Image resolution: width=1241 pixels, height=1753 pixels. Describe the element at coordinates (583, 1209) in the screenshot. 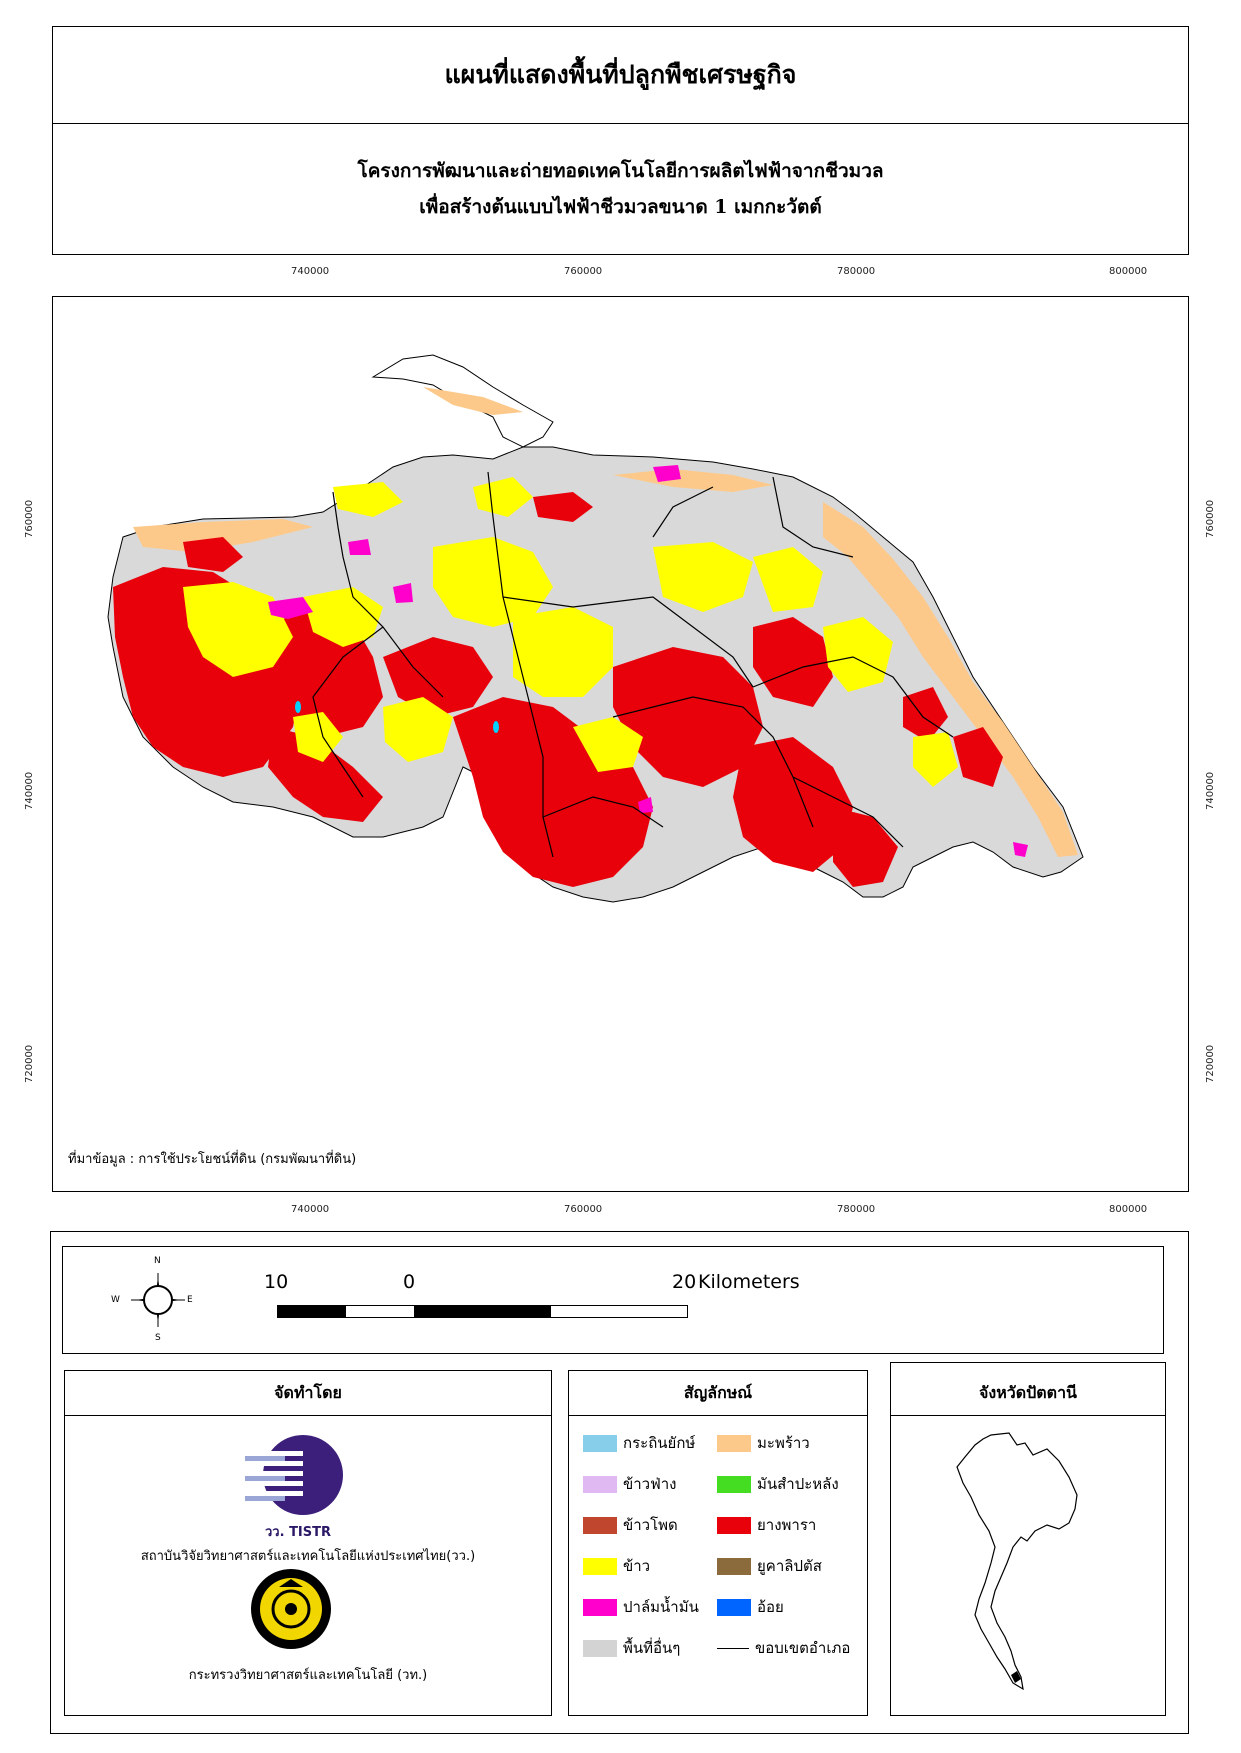

I see `x-tick-bottom-760000: 760000` at that location.